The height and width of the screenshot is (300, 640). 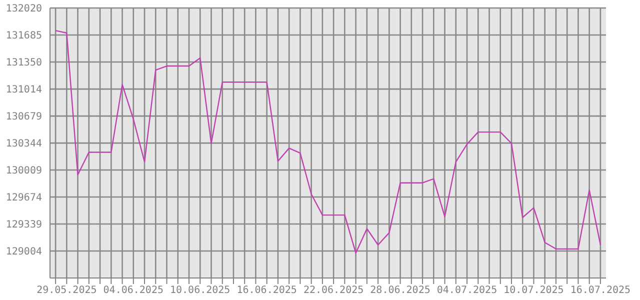 What do you see at coordinates (24, 9) in the screenshot?
I see `y-tick-label: 132020` at bounding box center [24, 9].